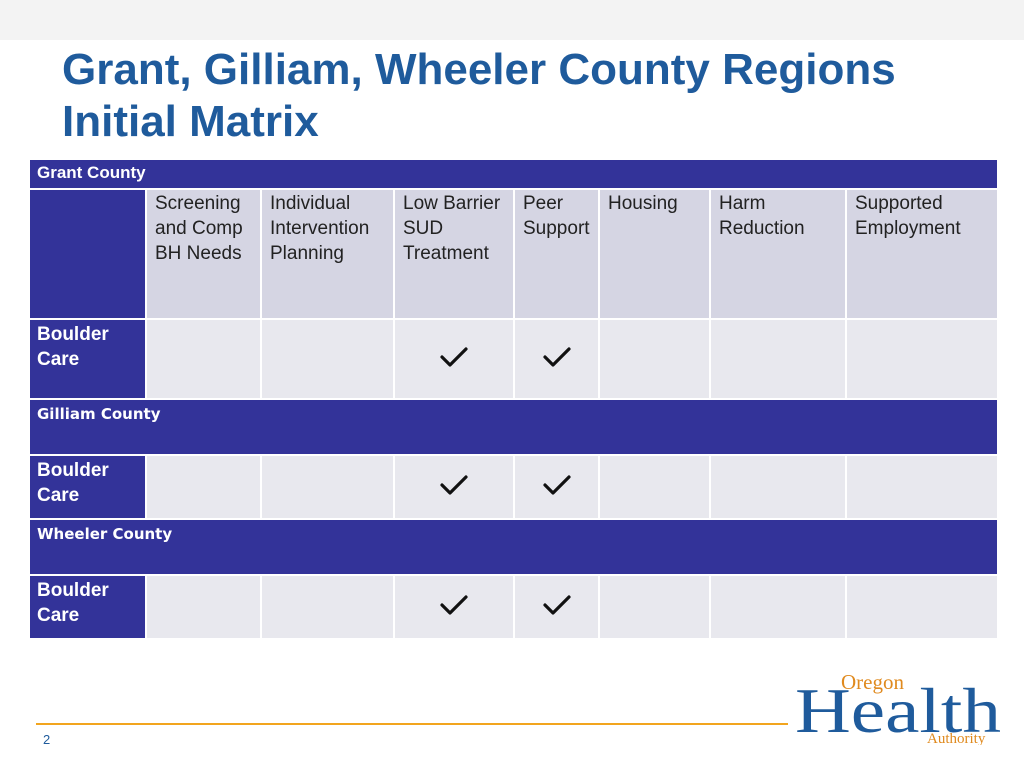 The height and width of the screenshot is (768, 1024). What do you see at coordinates (47, 739) in the screenshot?
I see `page-number: 2` at bounding box center [47, 739].